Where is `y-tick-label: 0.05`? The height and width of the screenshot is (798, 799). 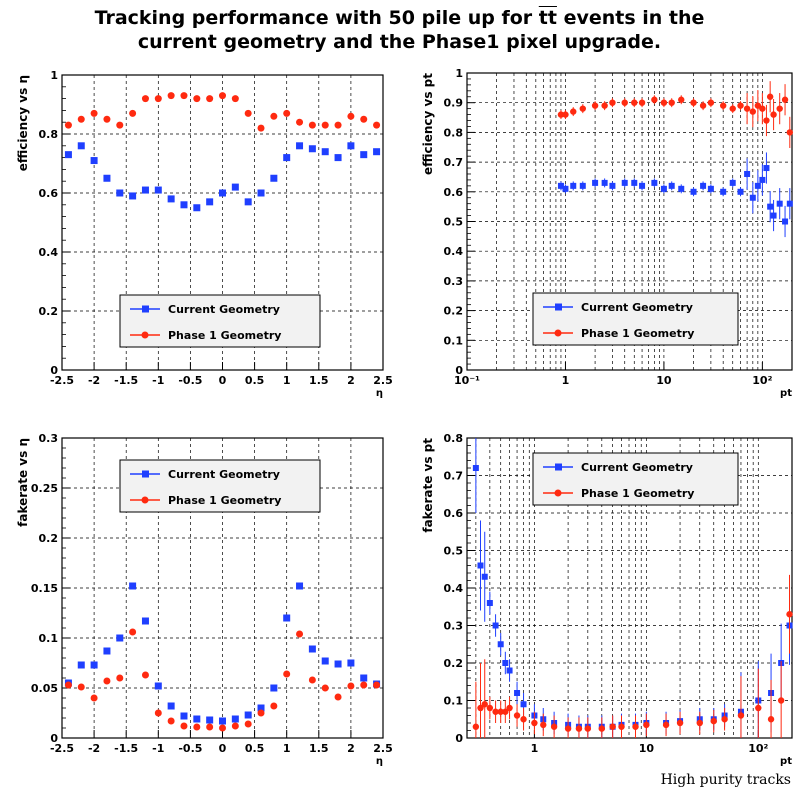
y-tick-label: 0.05 is located at coordinates (44, 688).